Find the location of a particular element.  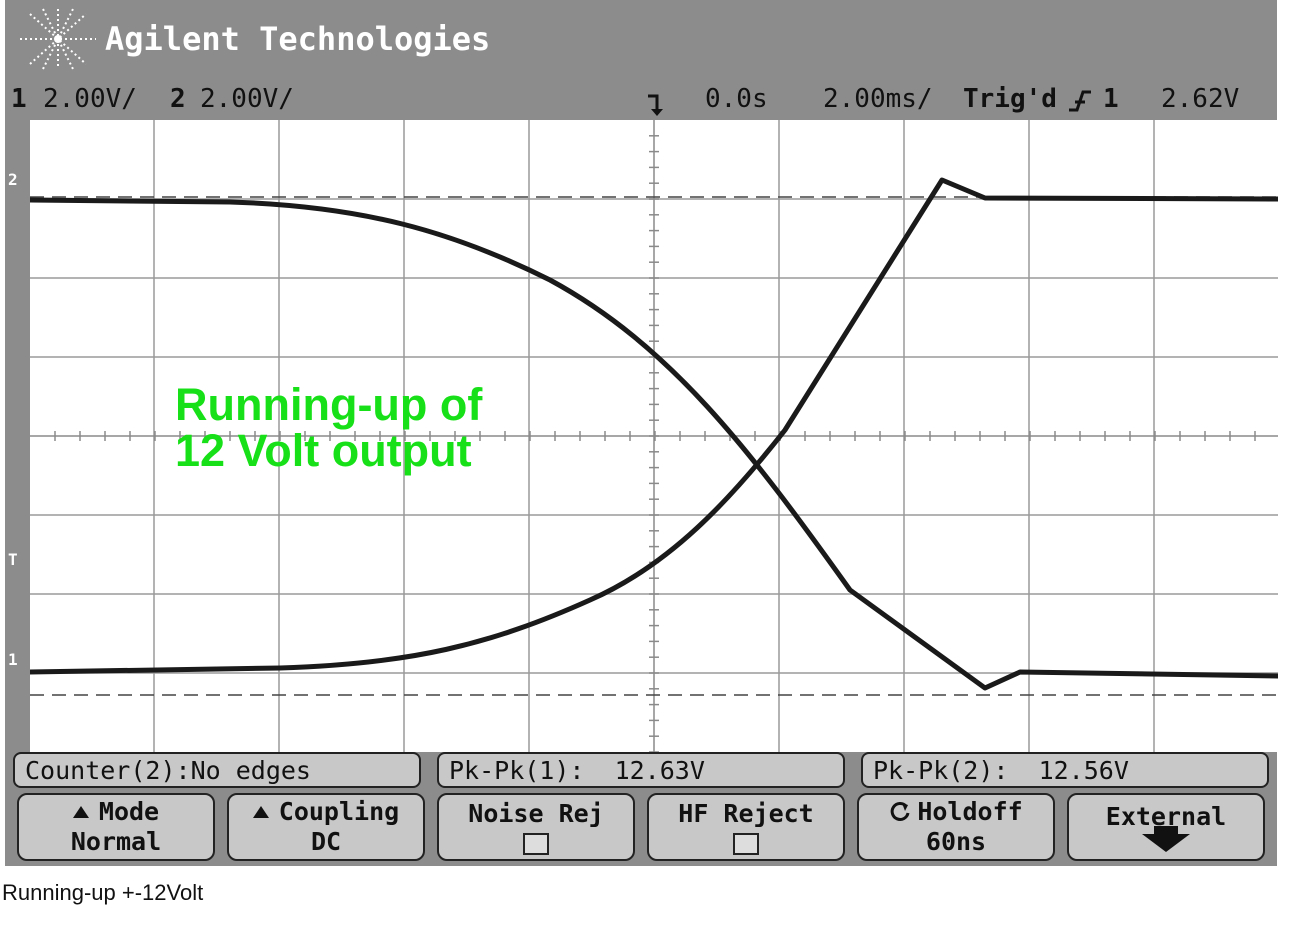

trigger-level-marker: T is located at coordinates (13, 559).